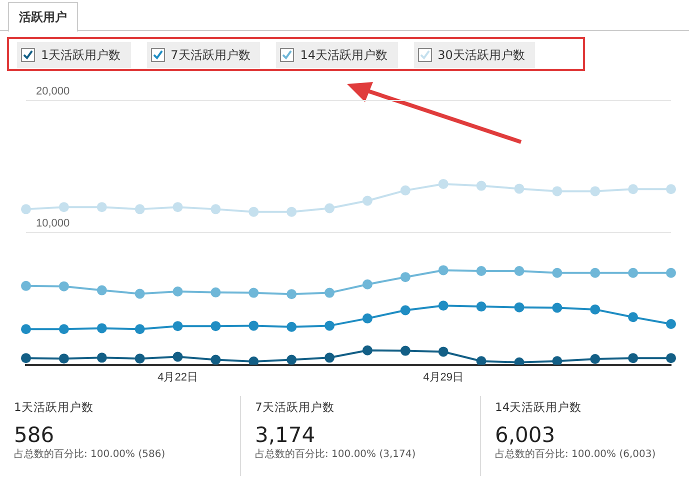 This screenshot has height=482, width=689. What do you see at coordinates (35, 435) in the screenshot?
I see `text: 586` at bounding box center [35, 435].